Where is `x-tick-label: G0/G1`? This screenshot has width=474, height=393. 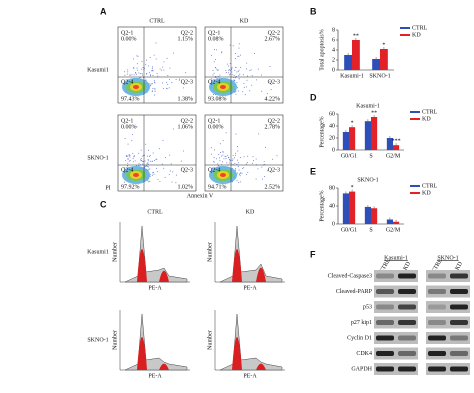
x-tick-label: G0/G1 is located at coordinates (349, 156).